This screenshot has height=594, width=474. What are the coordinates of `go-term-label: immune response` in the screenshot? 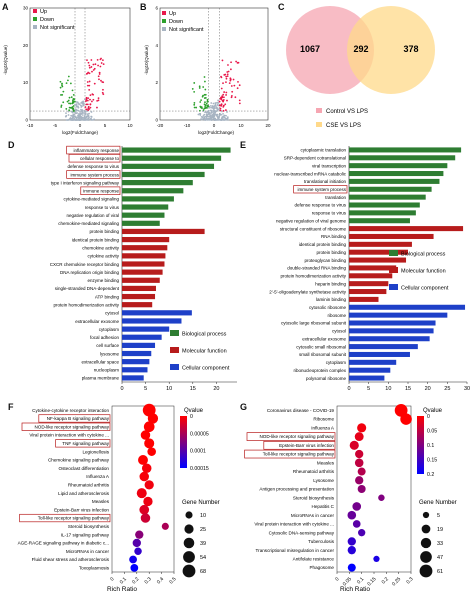 It's located at (101, 191).